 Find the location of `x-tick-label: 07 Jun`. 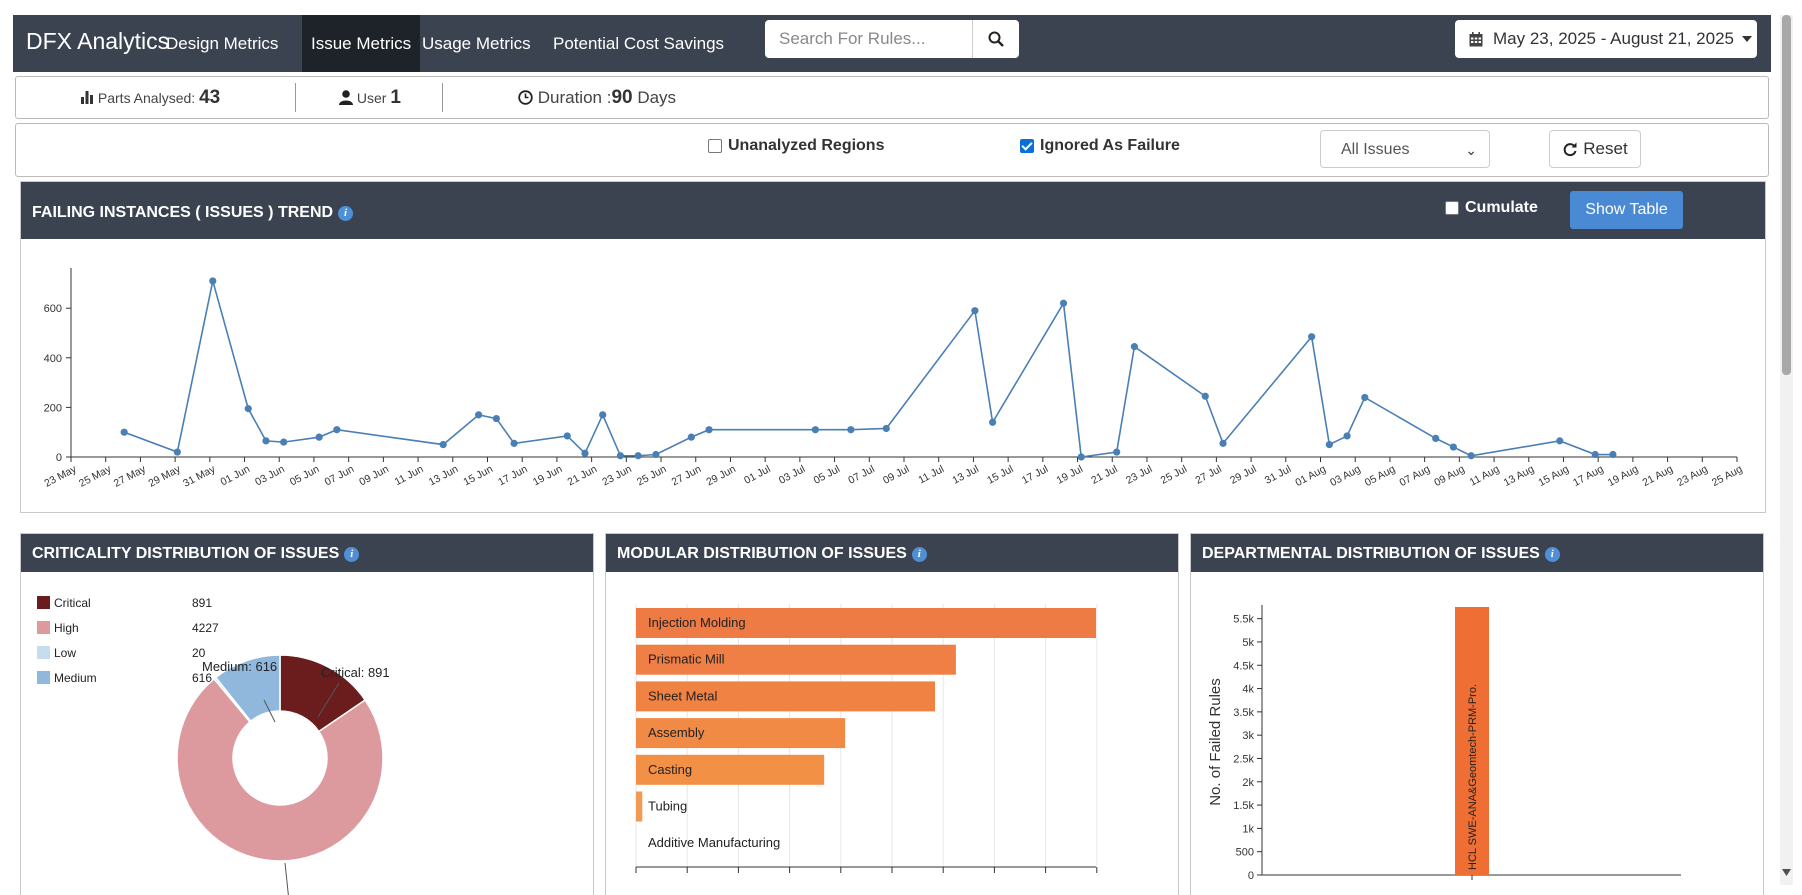

x-tick-label: 07 Jun is located at coordinates (340, 475).